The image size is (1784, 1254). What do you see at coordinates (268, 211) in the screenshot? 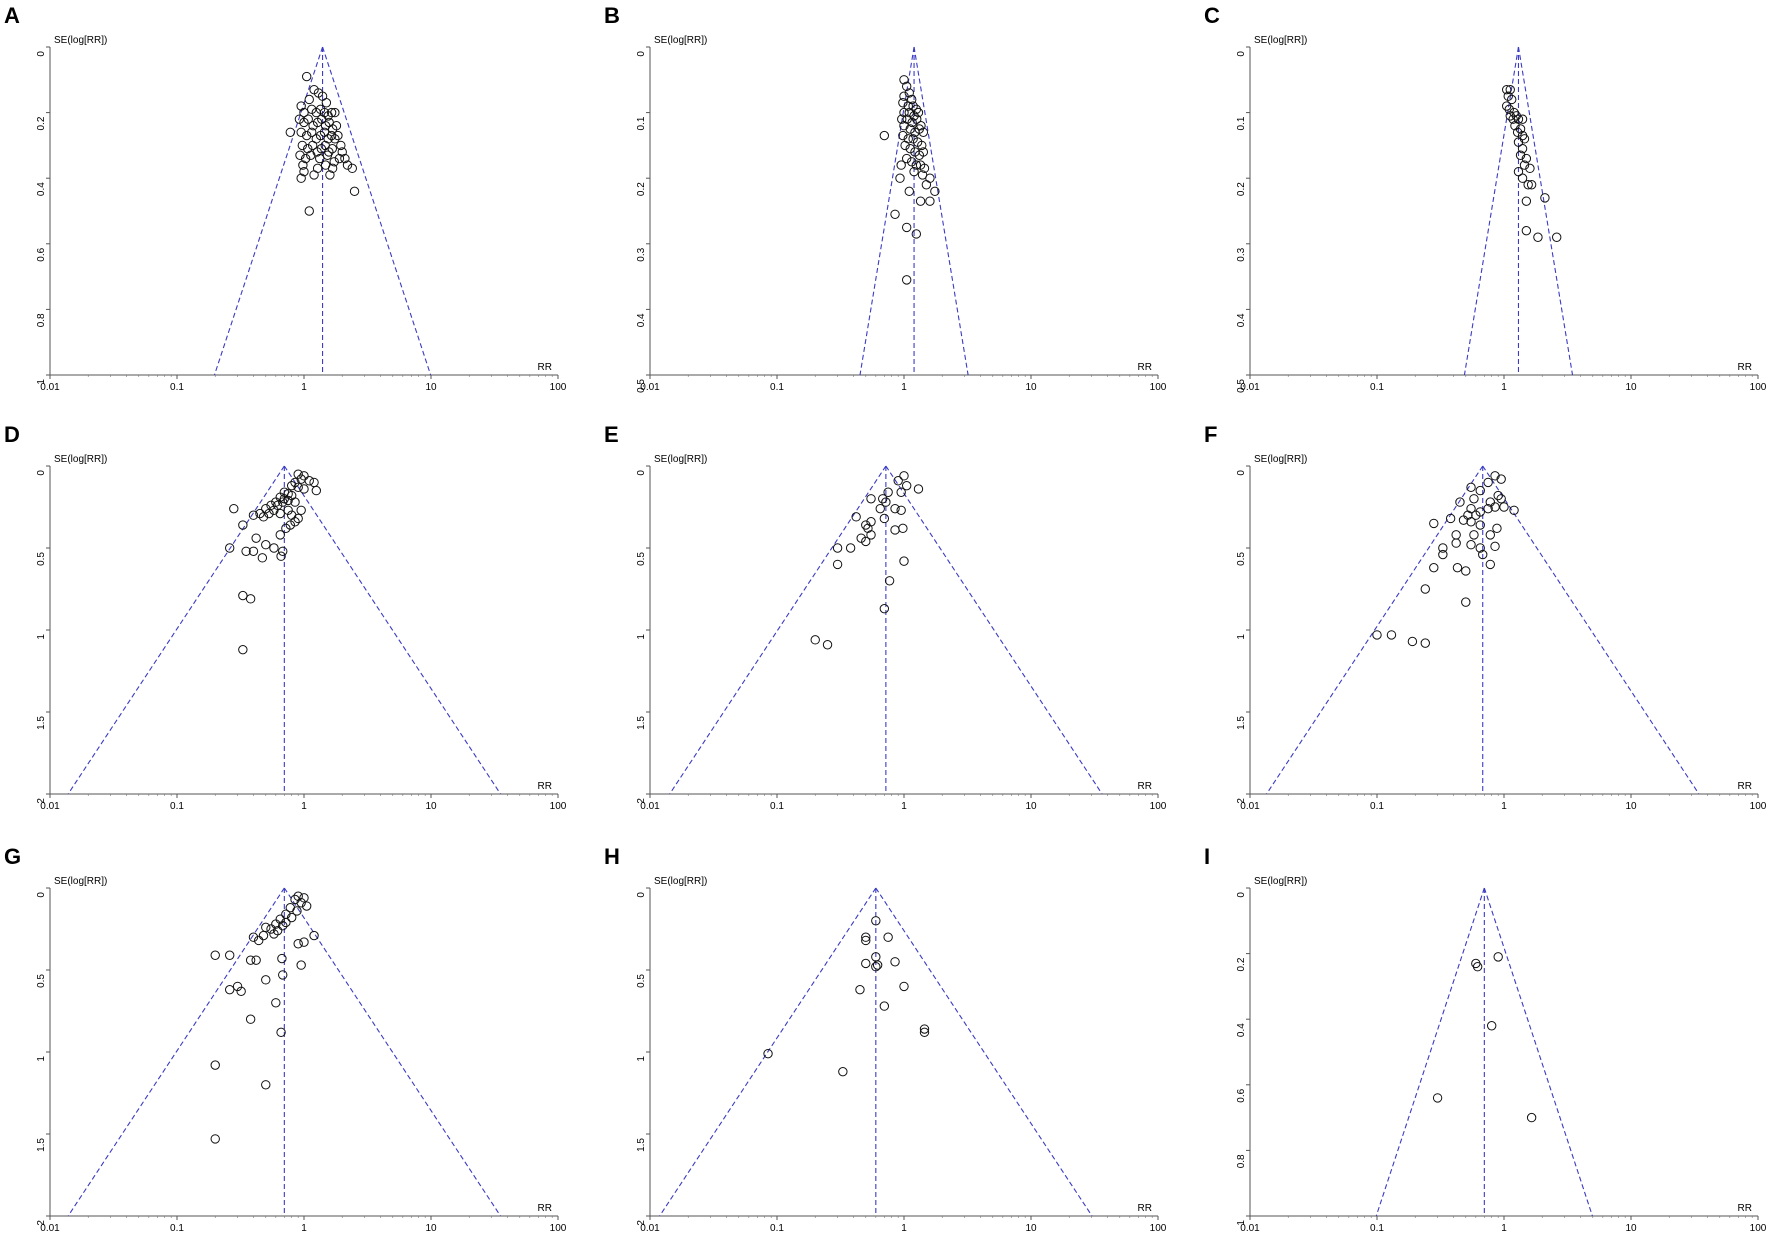
I see `panel-a-funnel-left` at bounding box center [268, 211].